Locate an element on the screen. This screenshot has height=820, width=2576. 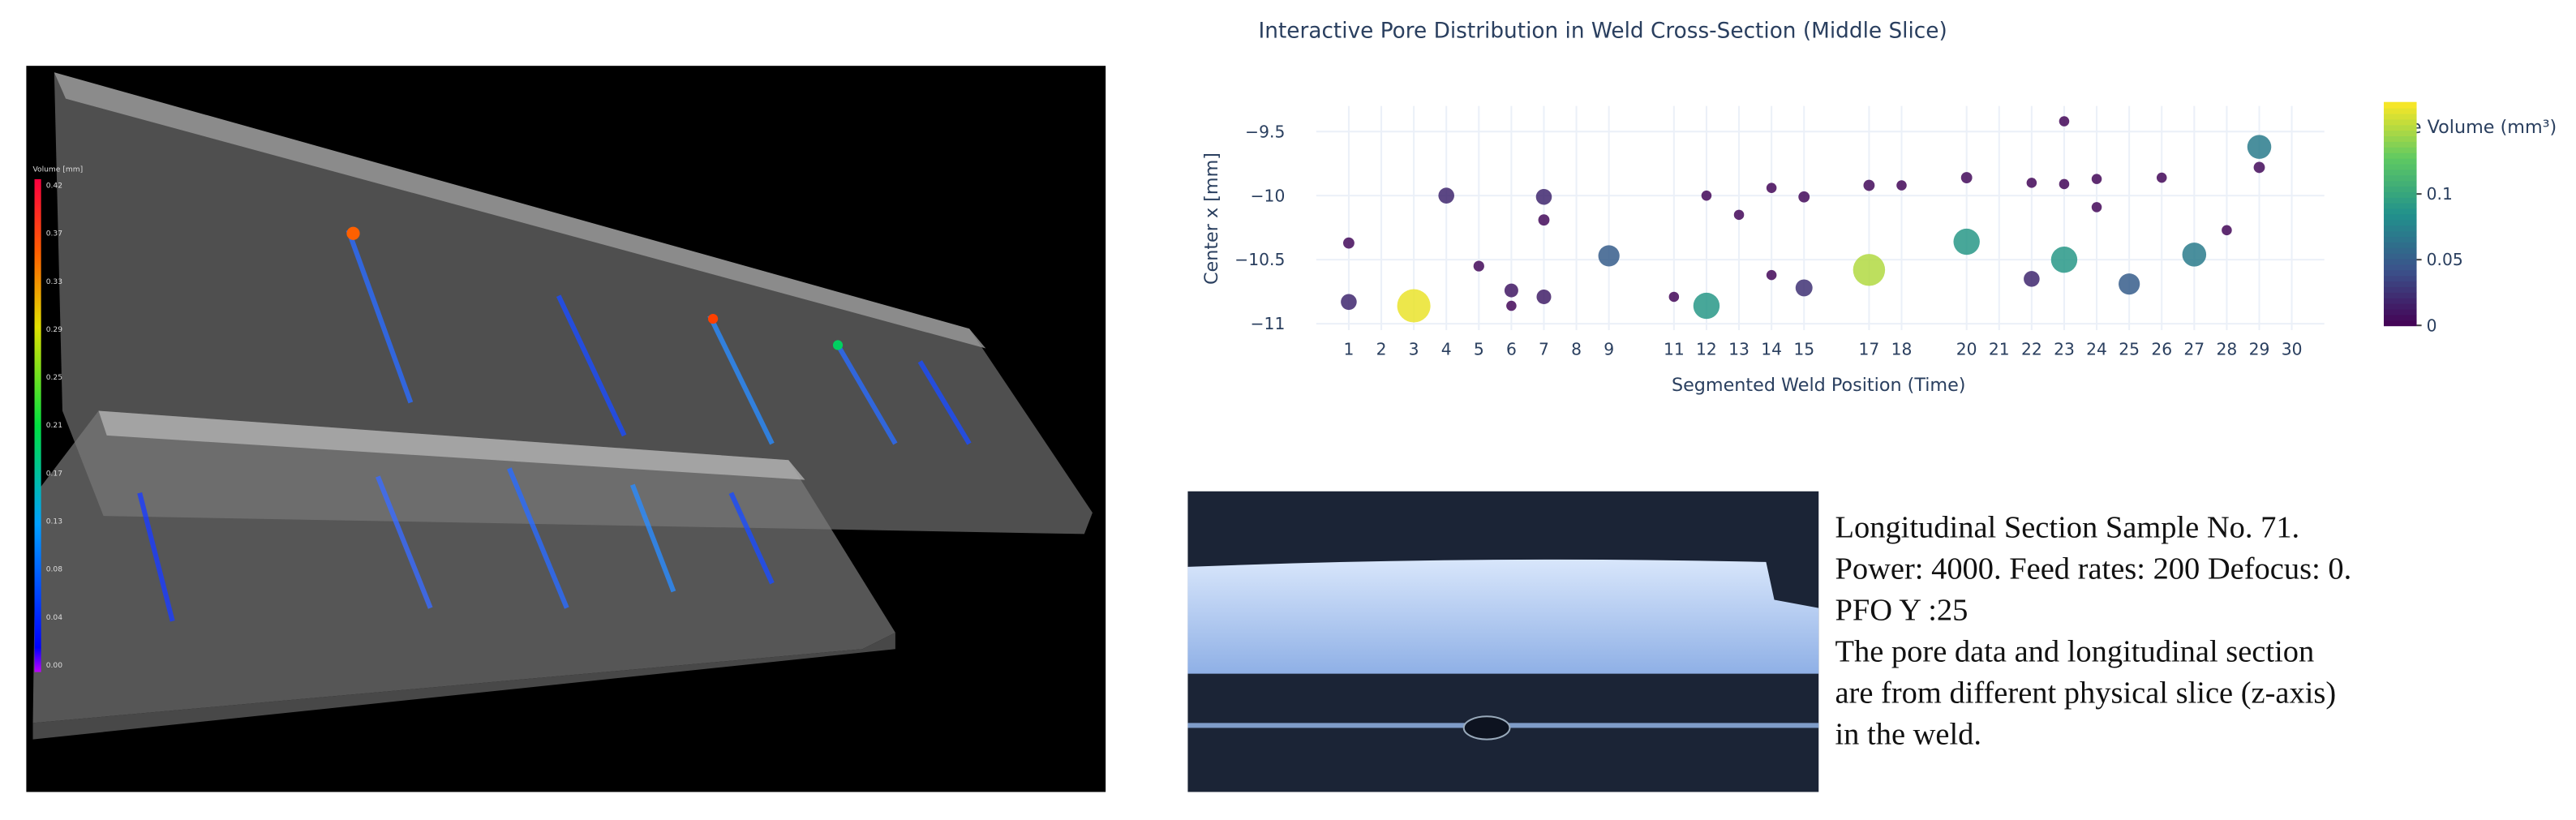
render-colorbar-title: Volume [mm] is located at coordinates (59, 169).